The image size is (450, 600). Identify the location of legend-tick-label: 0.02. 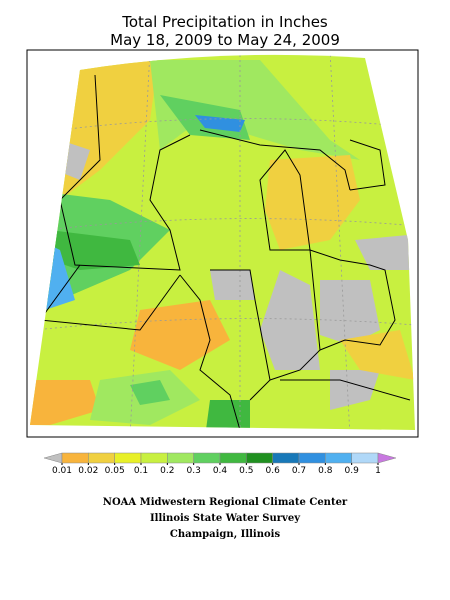
(88, 471).